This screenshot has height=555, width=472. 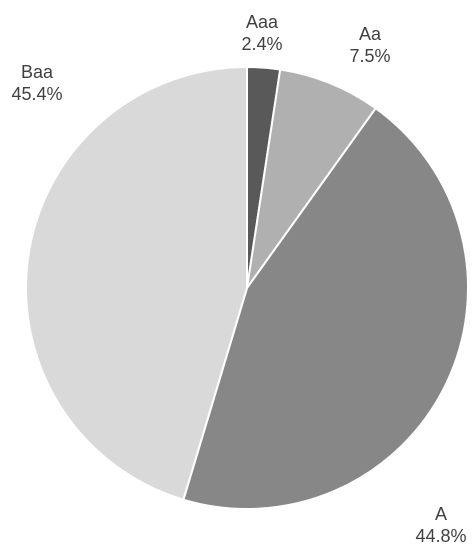 What do you see at coordinates (36, 94) in the screenshot?
I see `slice-value-baa: 45.4%` at bounding box center [36, 94].